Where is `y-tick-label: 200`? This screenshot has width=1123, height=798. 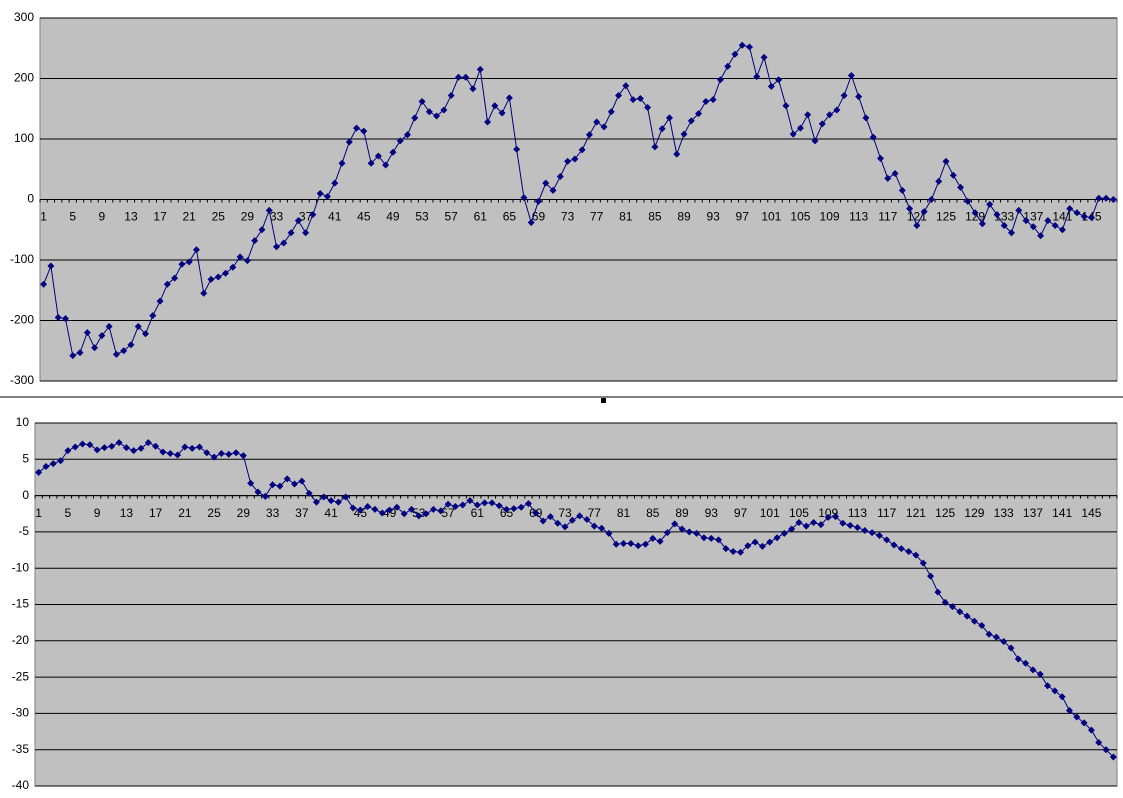
y-tick-label: 200 is located at coordinates (24, 78).